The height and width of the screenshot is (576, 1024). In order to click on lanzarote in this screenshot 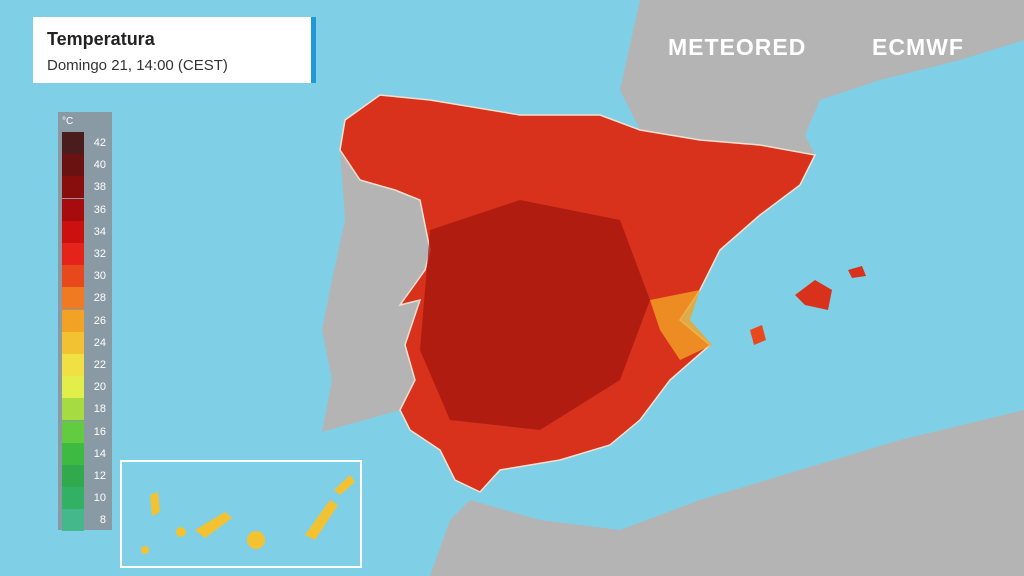, I will do `click(344, 485)`.